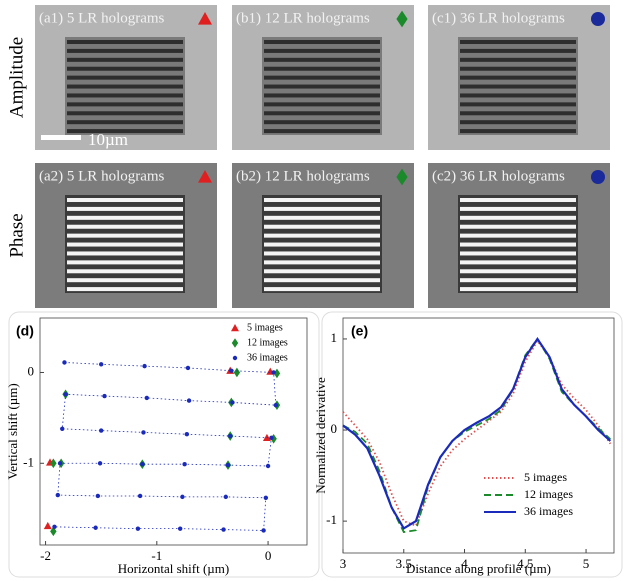 The image size is (624, 581). Describe the element at coordinates (268, 555) in the screenshot. I see `x-tick-label: 0` at that location.